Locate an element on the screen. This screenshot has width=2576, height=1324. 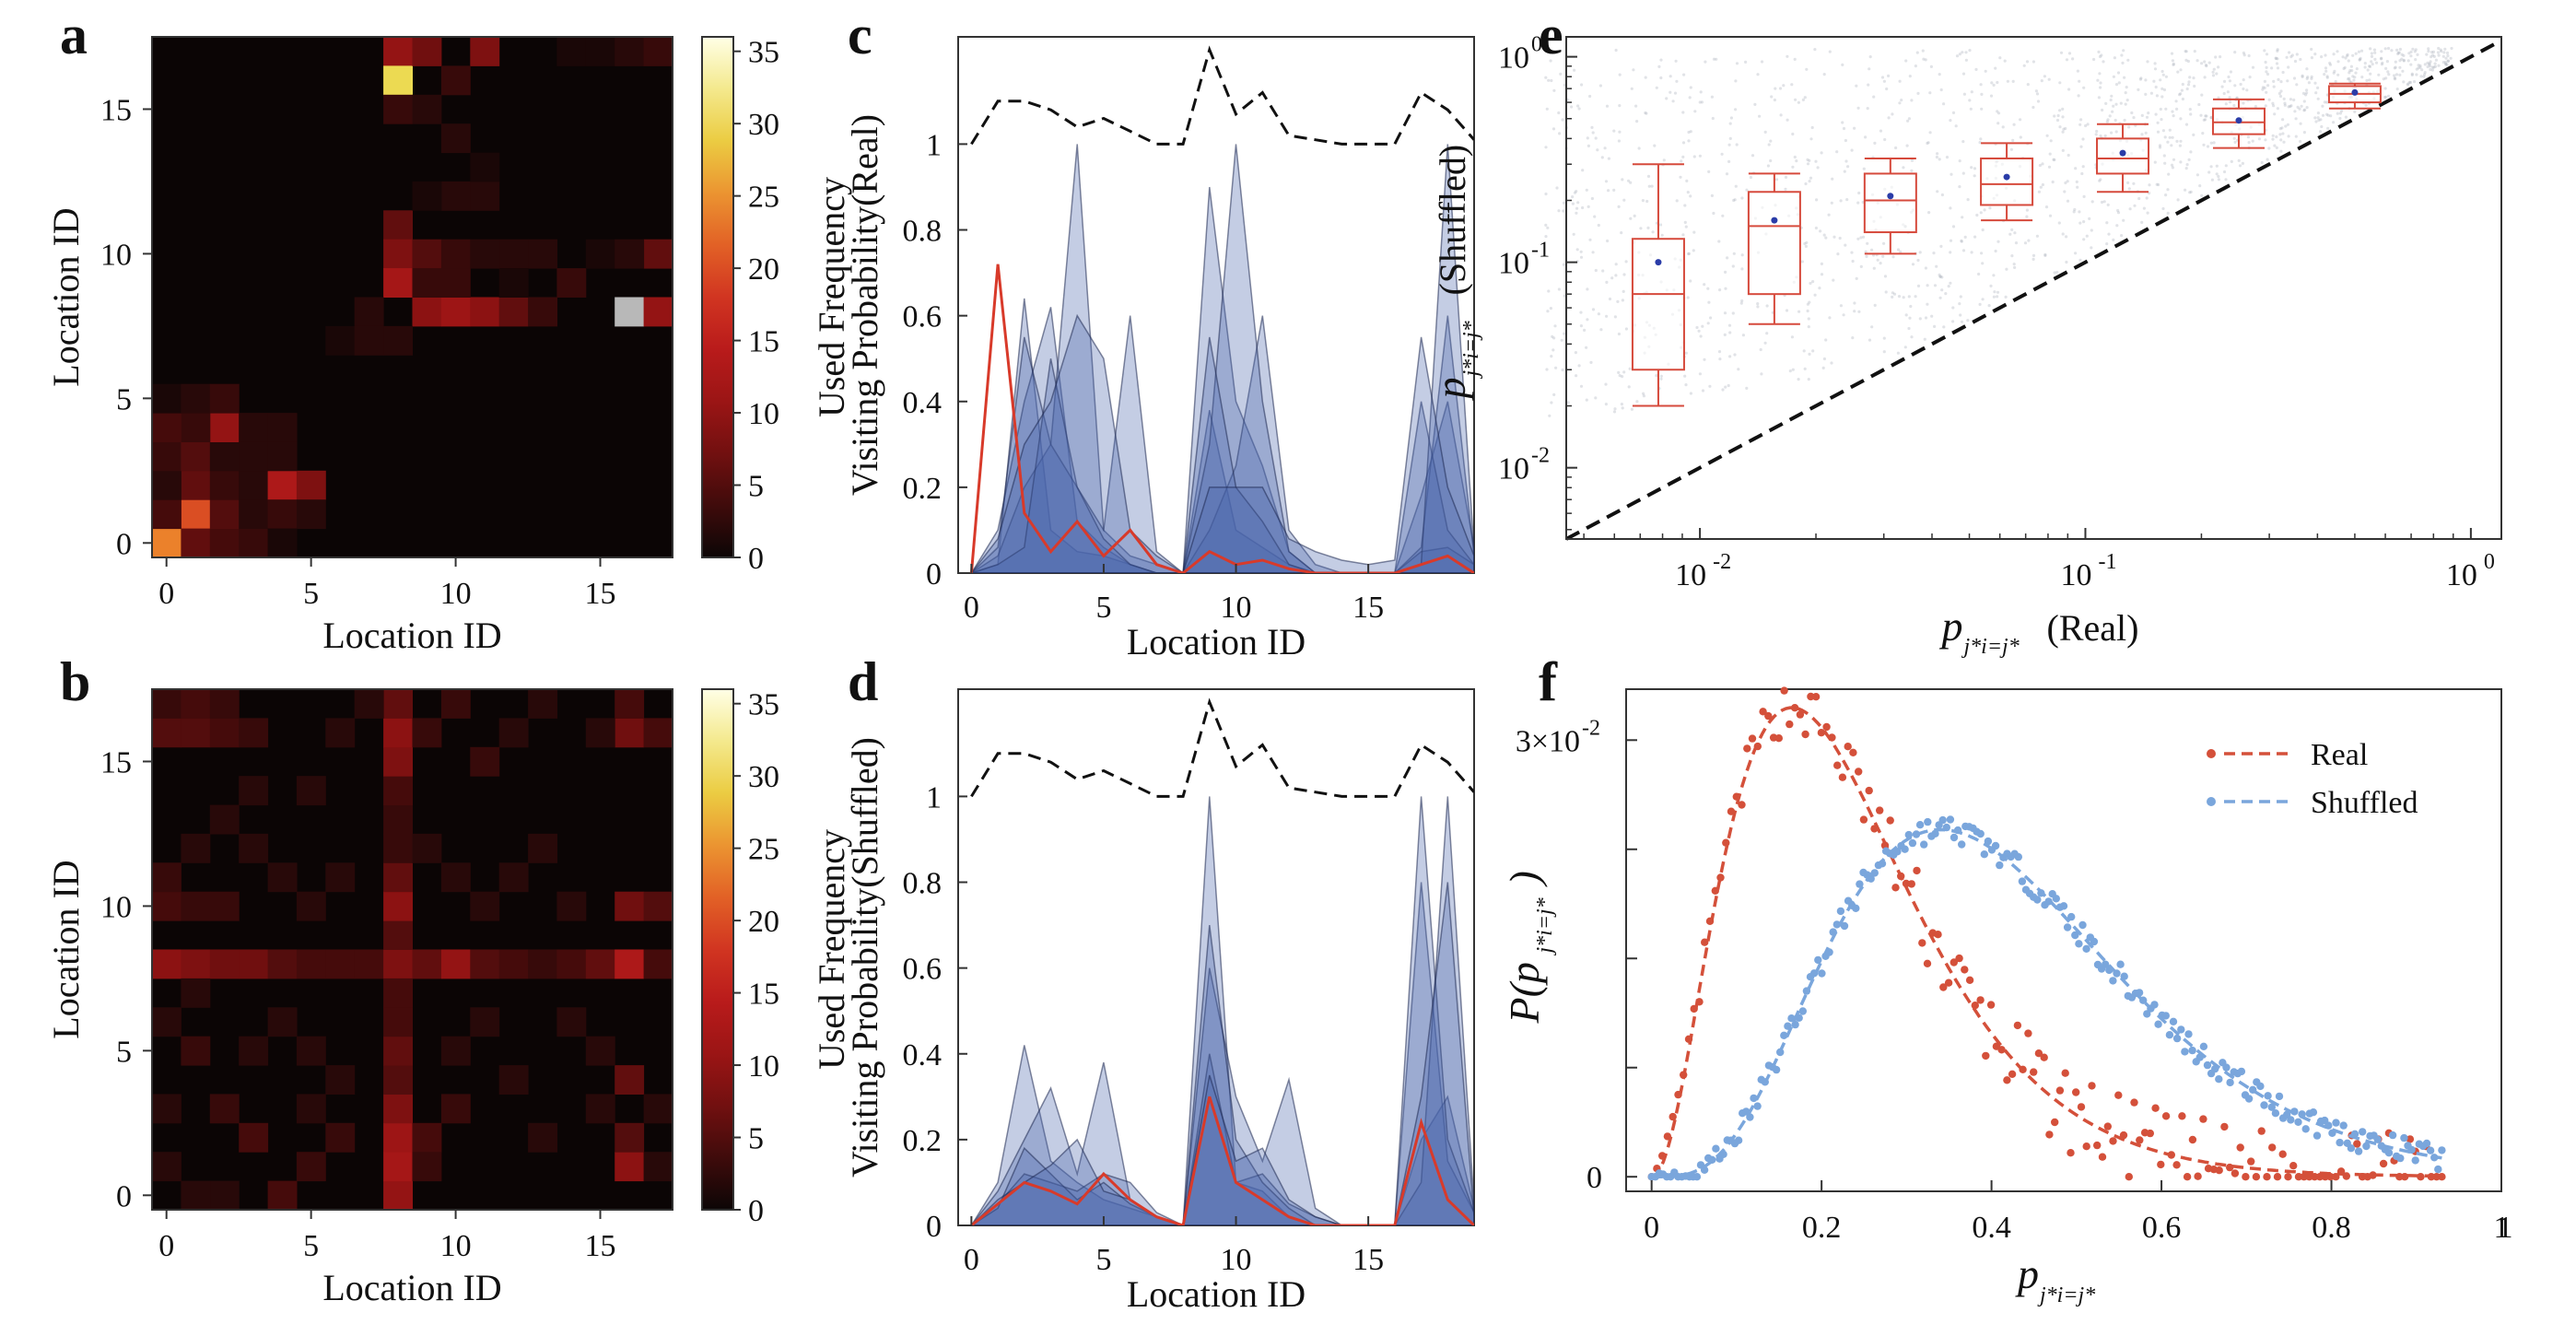
x-tick-label: 10 is located at coordinates (456, 594).